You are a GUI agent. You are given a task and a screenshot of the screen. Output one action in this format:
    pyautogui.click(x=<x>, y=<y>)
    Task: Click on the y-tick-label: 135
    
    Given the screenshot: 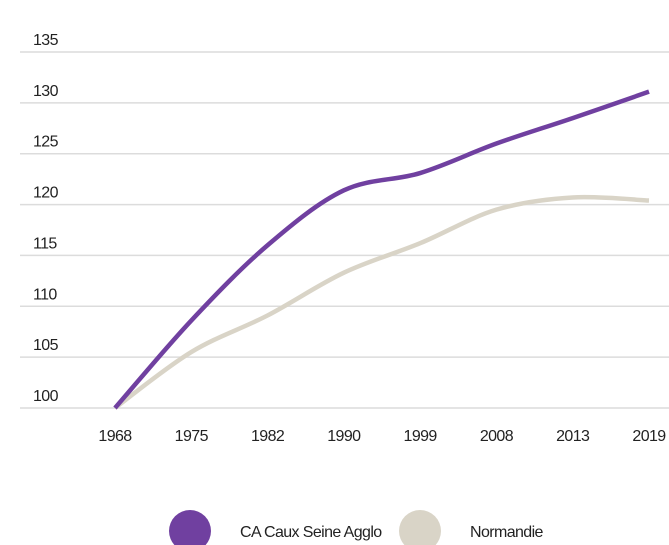 What is the action you would take?
    pyautogui.click(x=46, y=40)
    